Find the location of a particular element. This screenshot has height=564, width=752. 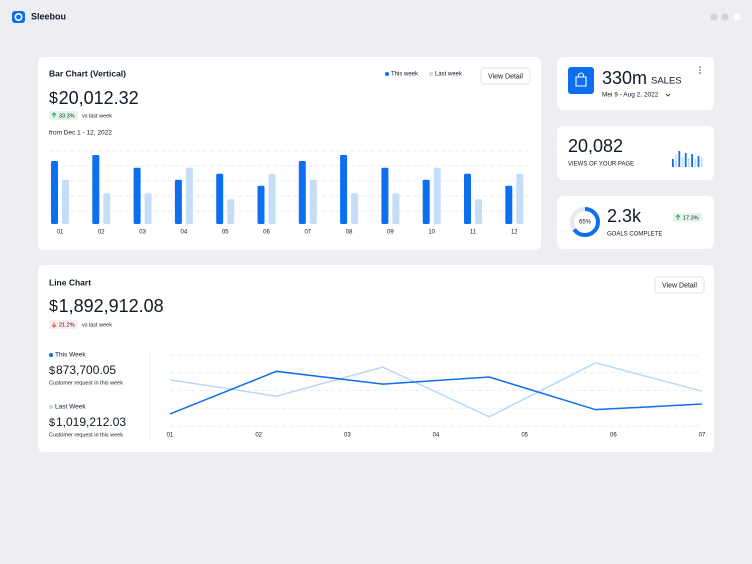

x-tick-label: 03 is located at coordinates (142, 233).